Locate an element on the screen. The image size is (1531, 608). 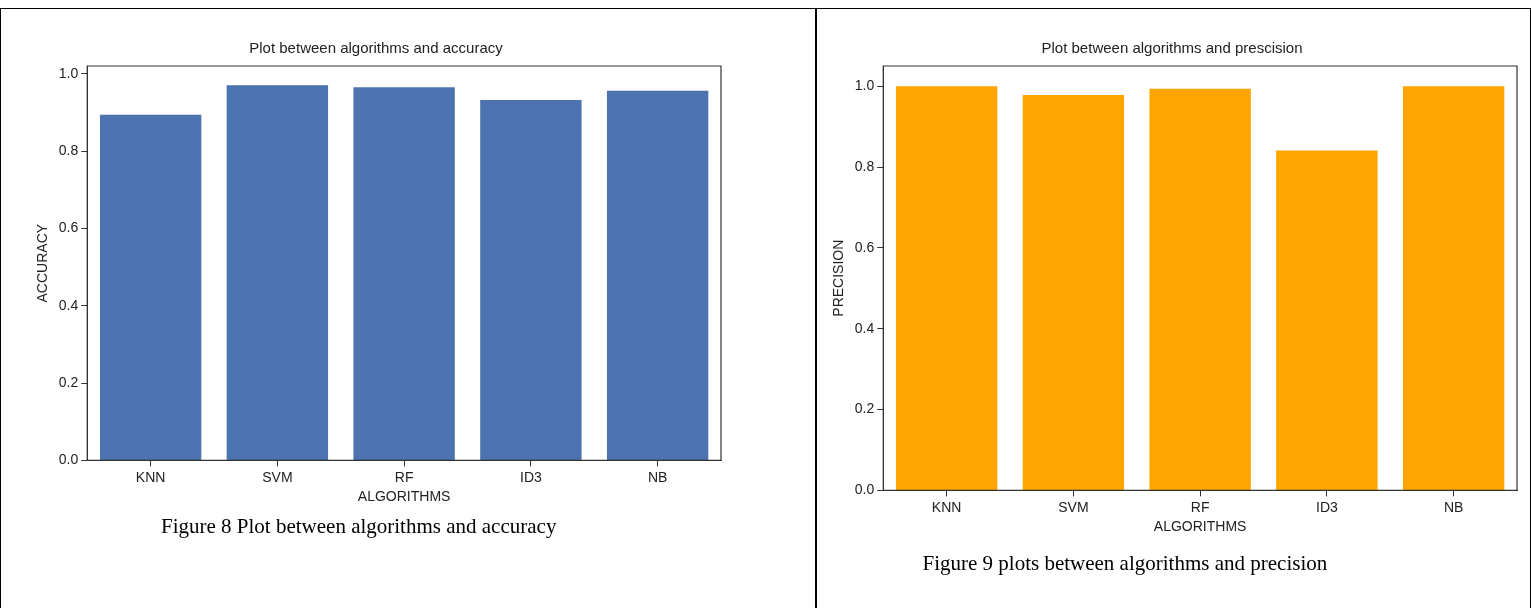
y-axis-title: PRECISION is located at coordinates (838, 278).